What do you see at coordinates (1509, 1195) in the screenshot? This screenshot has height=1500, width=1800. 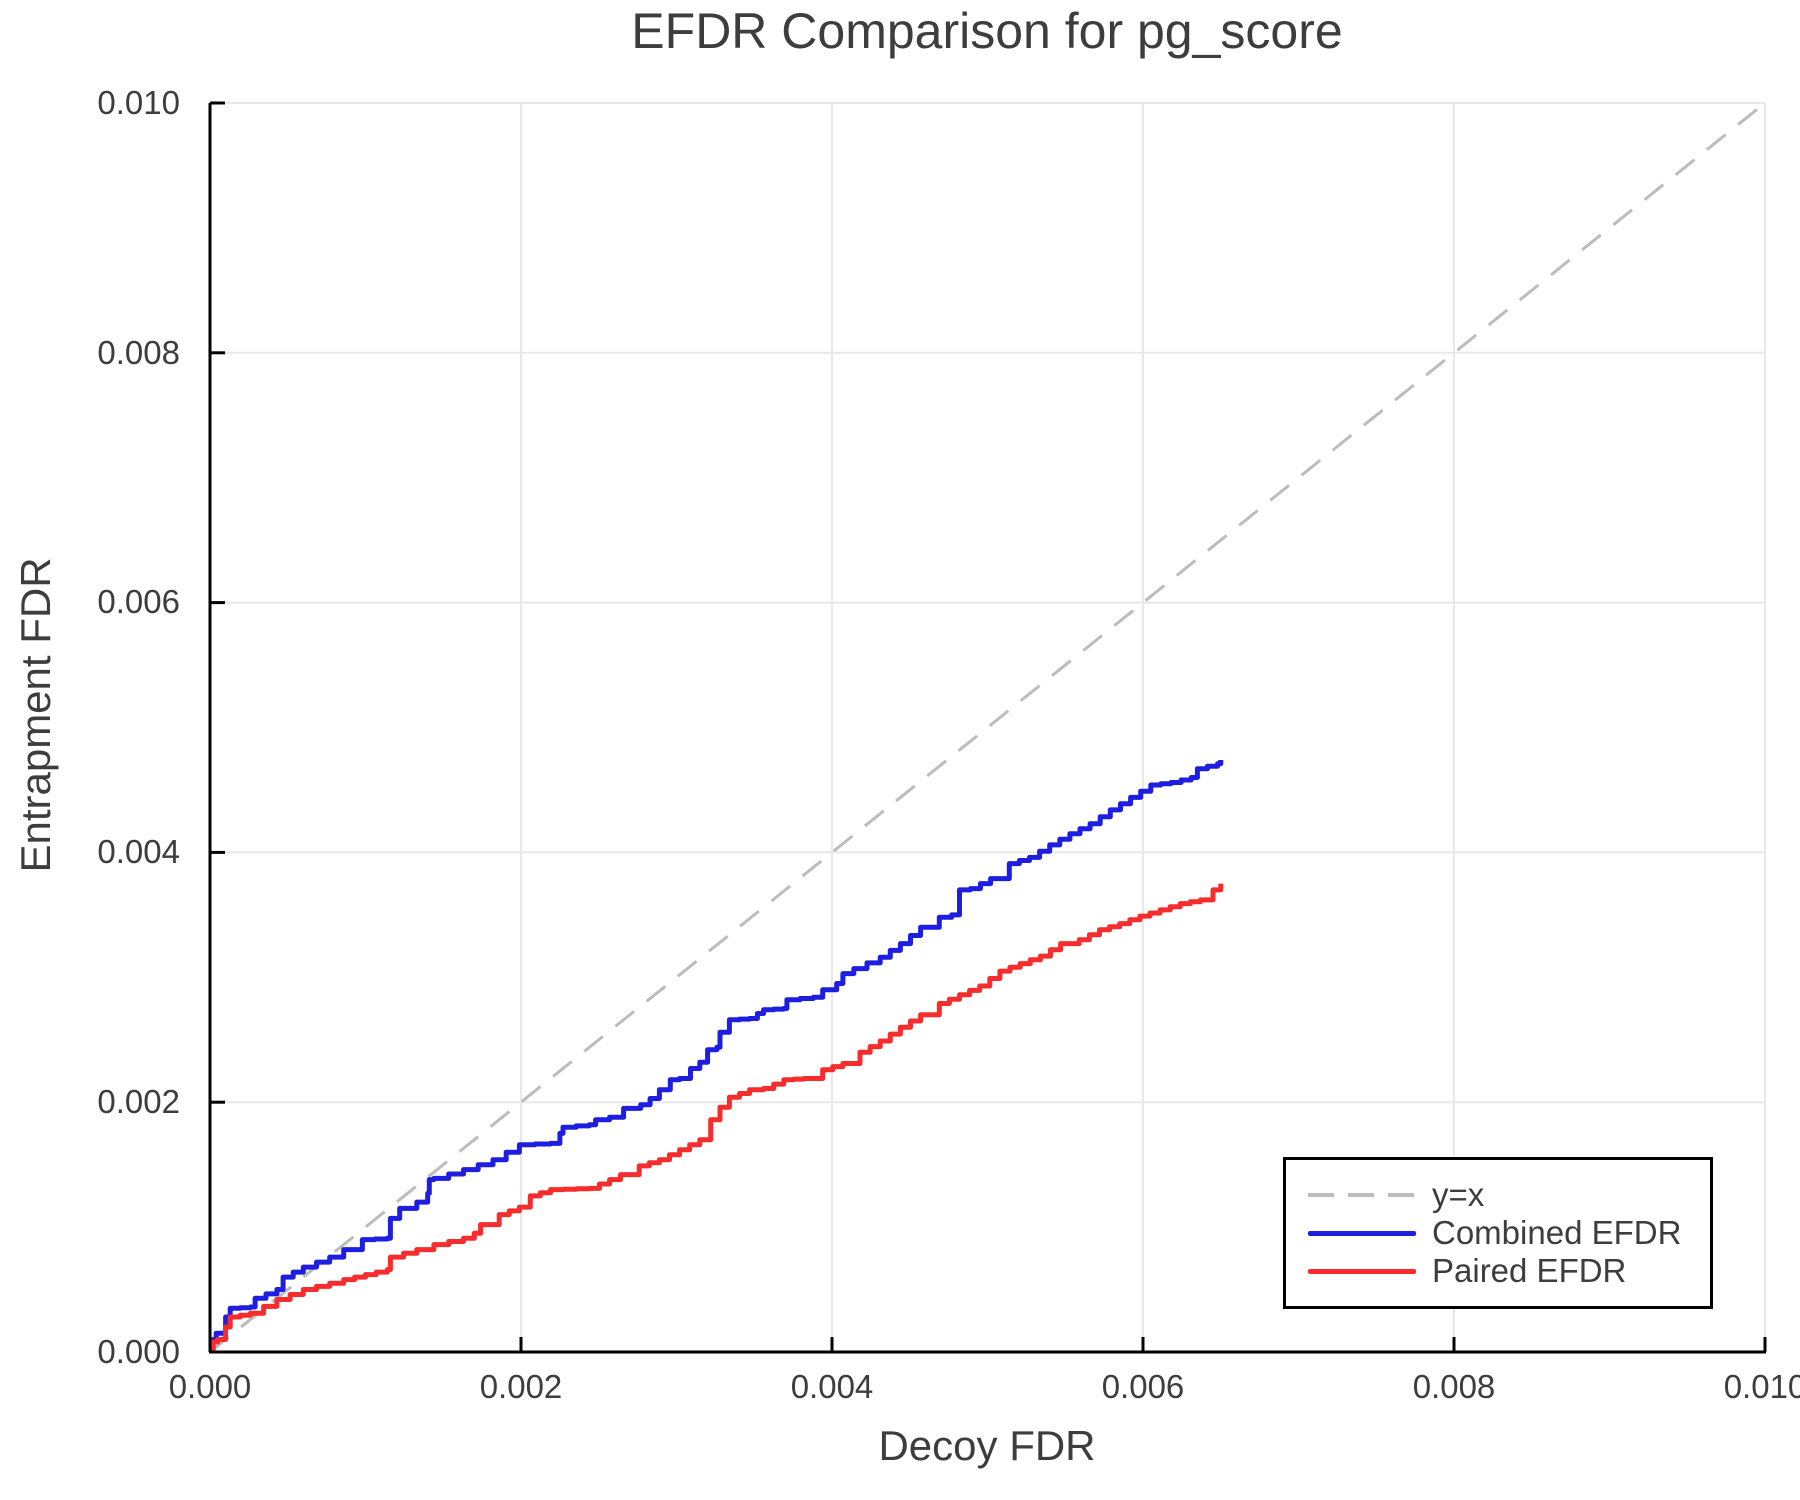 I see `legend-row-reference: y=x` at bounding box center [1509, 1195].